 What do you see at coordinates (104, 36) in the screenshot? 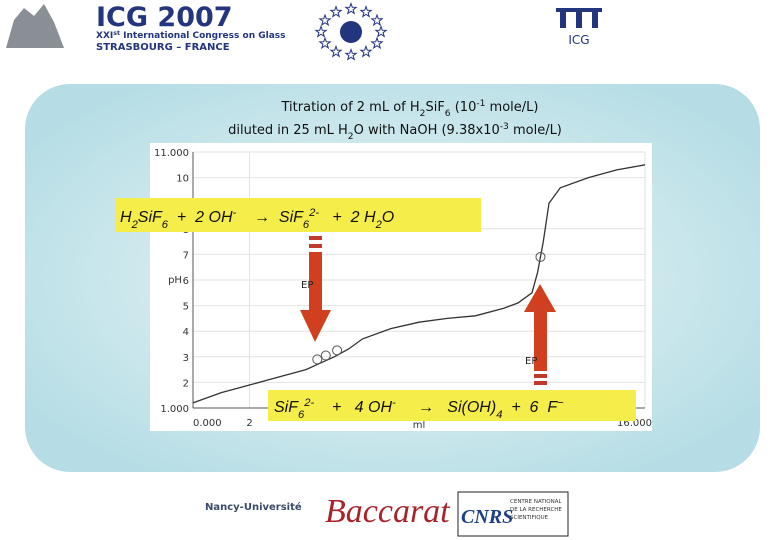
I see `text-run: XXI` at bounding box center [104, 36].